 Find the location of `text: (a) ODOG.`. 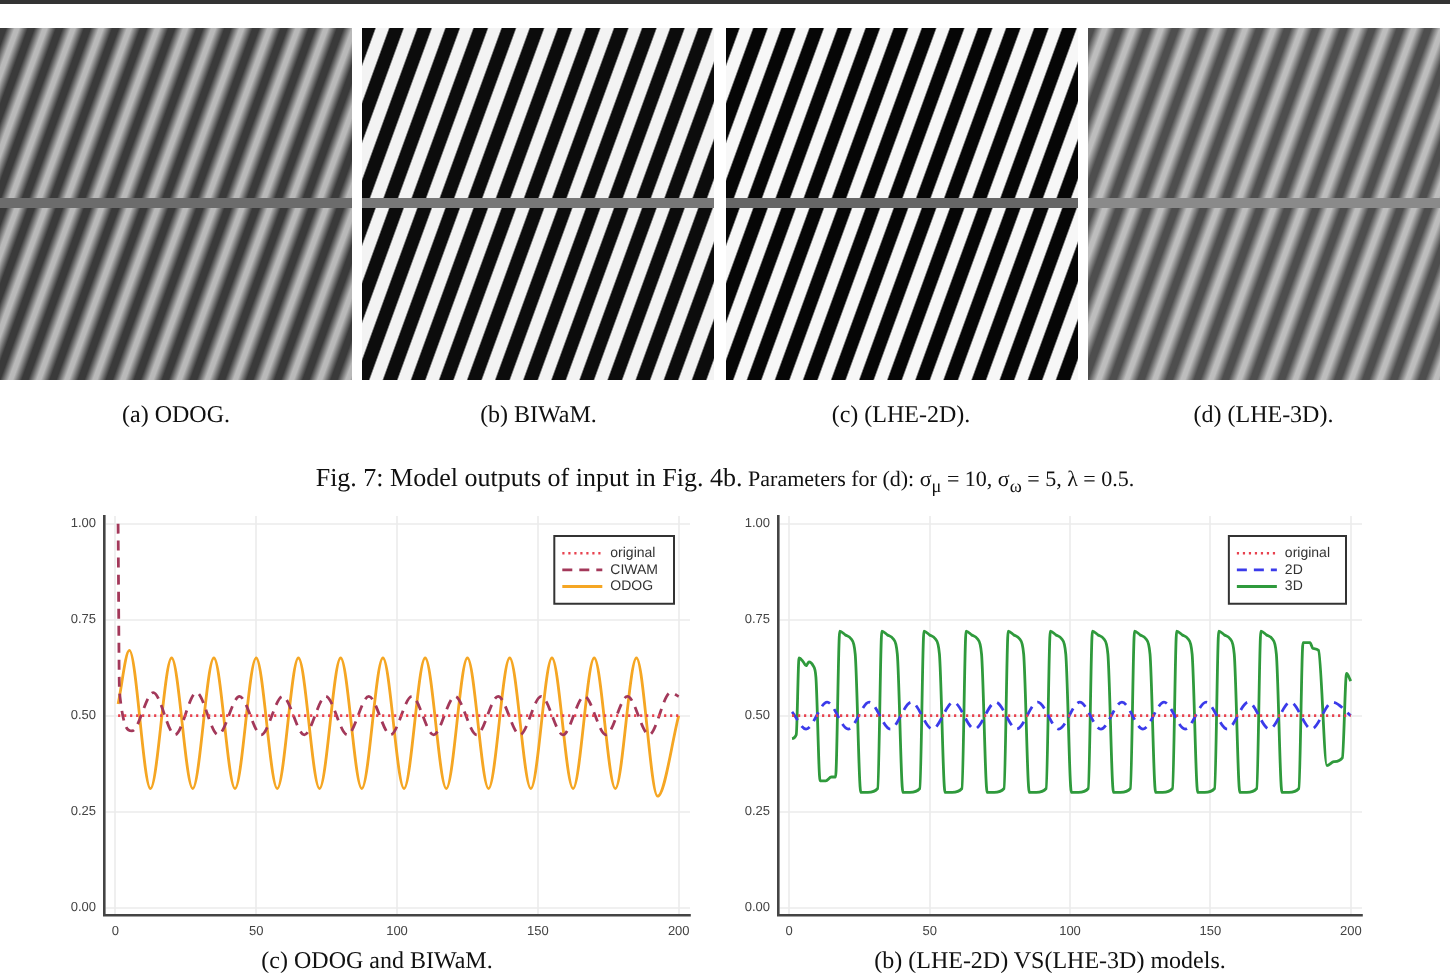

text: (a) ODOG. is located at coordinates (176, 414).